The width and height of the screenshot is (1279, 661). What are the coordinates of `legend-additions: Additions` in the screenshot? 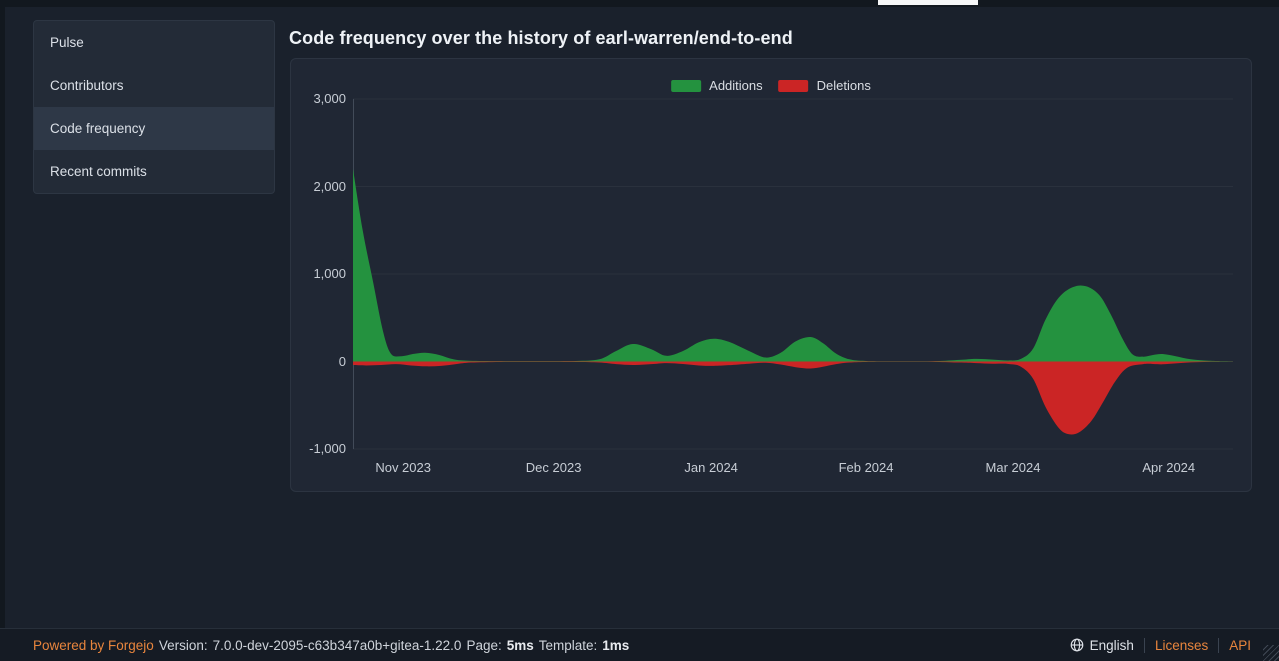 It's located at (717, 85).